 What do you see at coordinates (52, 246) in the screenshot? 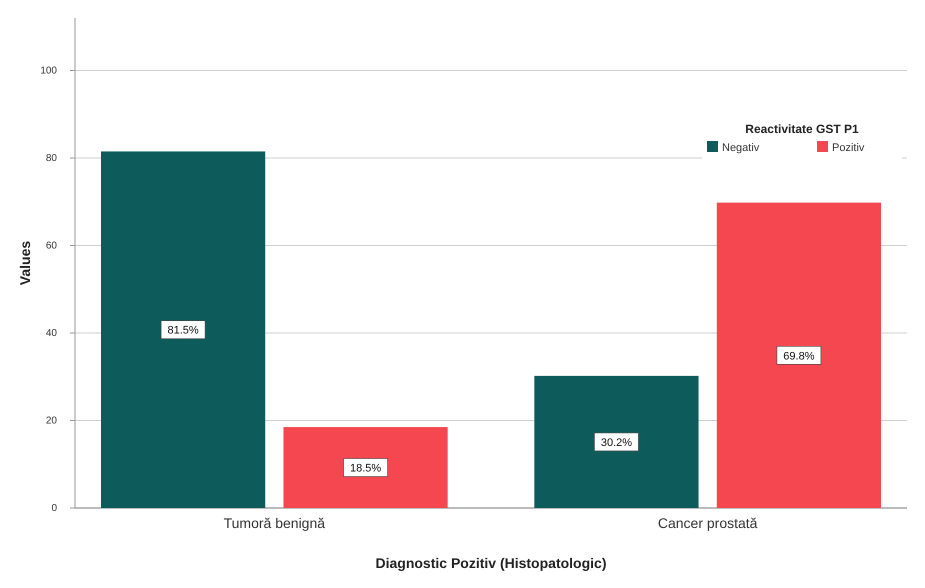
I see `y-tick-label: 60` at bounding box center [52, 246].